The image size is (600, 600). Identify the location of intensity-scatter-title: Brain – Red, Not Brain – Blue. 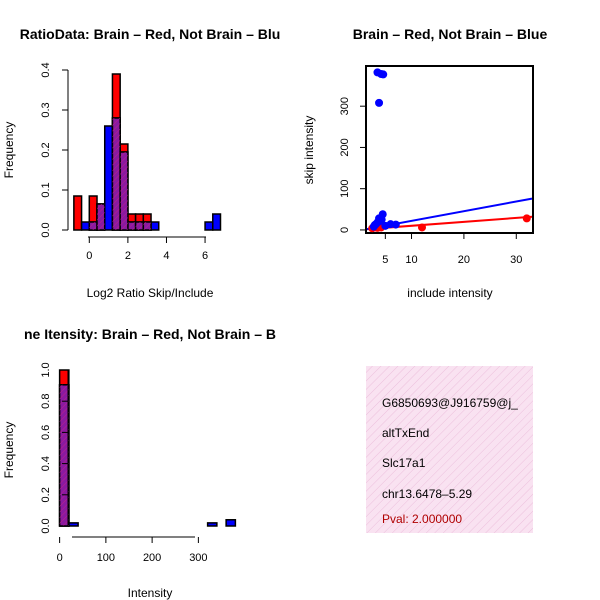
(450, 34).